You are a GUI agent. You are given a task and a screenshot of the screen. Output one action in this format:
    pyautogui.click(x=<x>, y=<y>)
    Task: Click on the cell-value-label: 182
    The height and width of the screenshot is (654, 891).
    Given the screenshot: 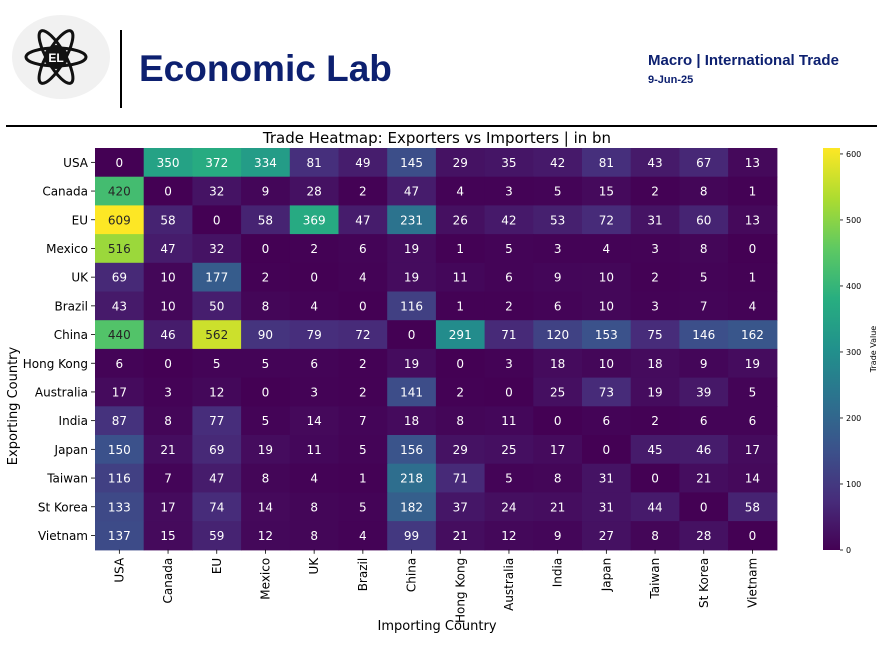 What is the action you would take?
    pyautogui.click(x=411, y=507)
    